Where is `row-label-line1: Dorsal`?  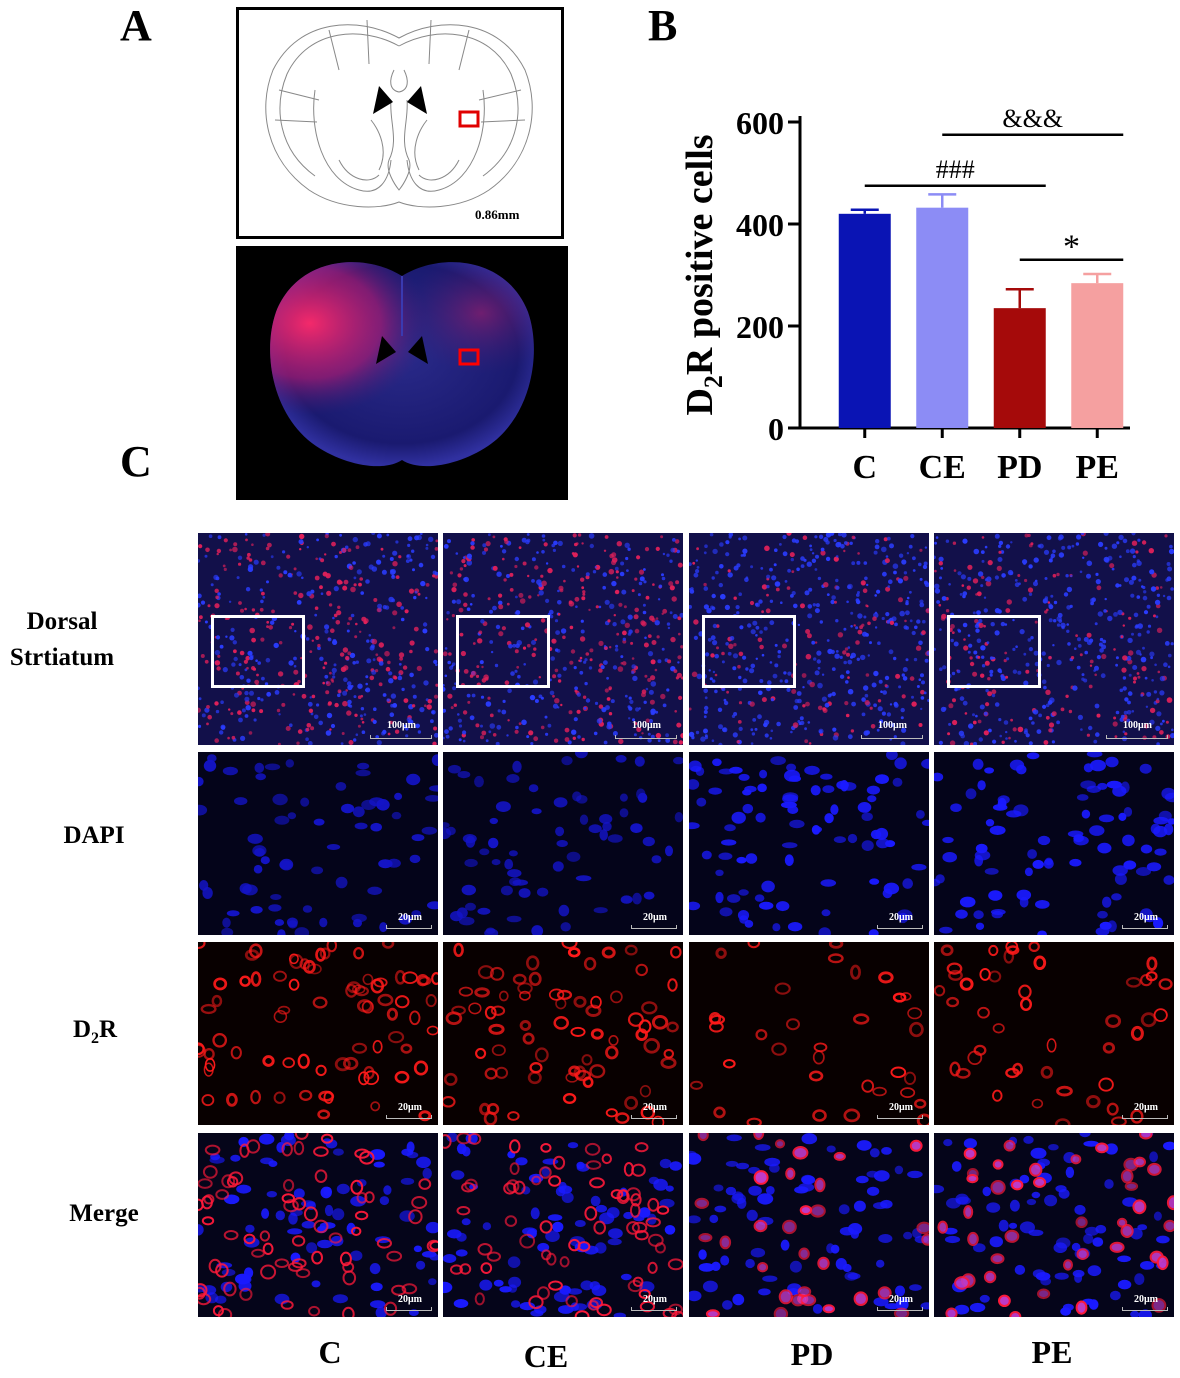
row-label-line1: Dorsal is located at coordinates (62, 621).